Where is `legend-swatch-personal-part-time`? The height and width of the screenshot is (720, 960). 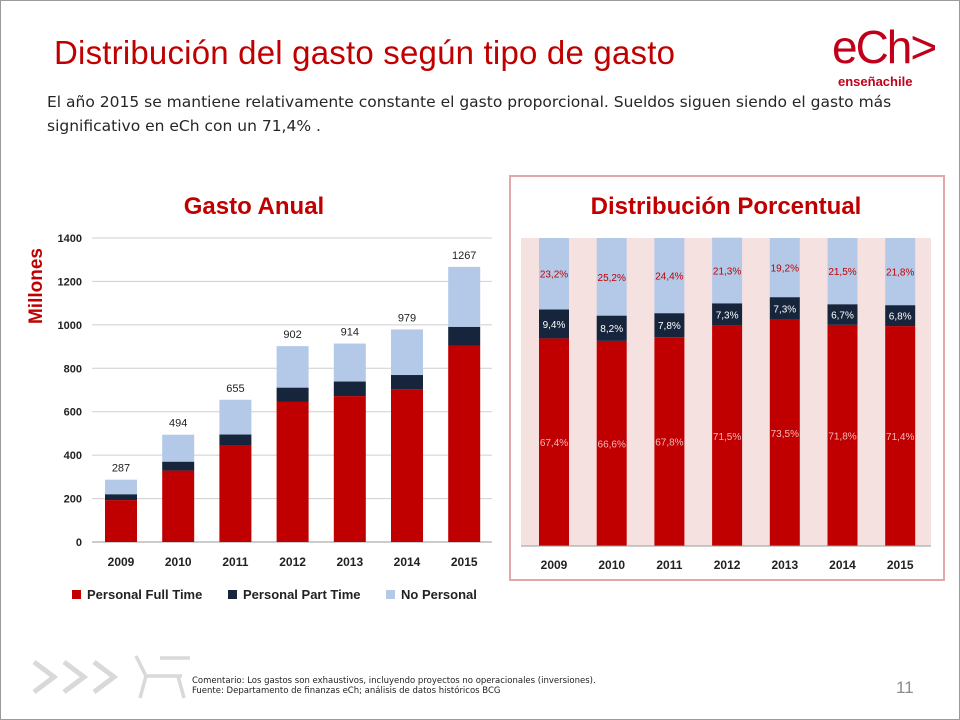
legend-swatch-personal-part-time is located at coordinates (232, 594).